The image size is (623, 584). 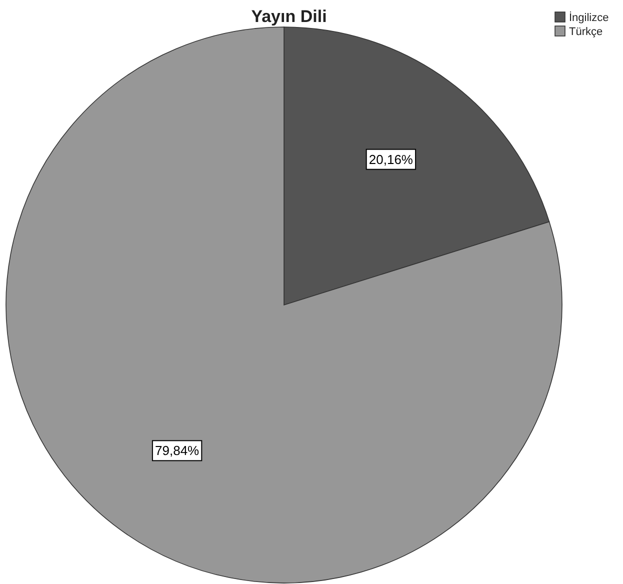 I want to click on data-label: 79,84%, so click(x=177, y=450).